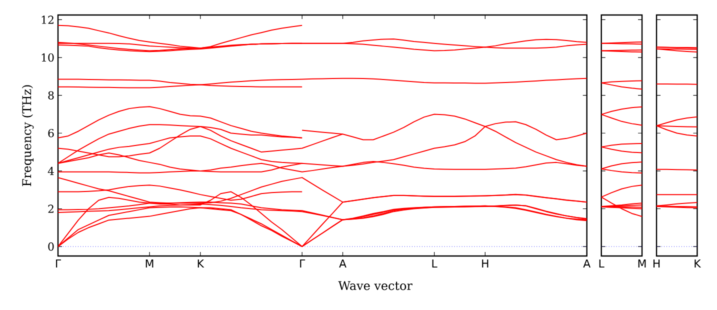 The height and width of the screenshot is (310, 717). What do you see at coordinates (51, 171) in the screenshot?
I see `y-tick-label: 4` at bounding box center [51, 171].